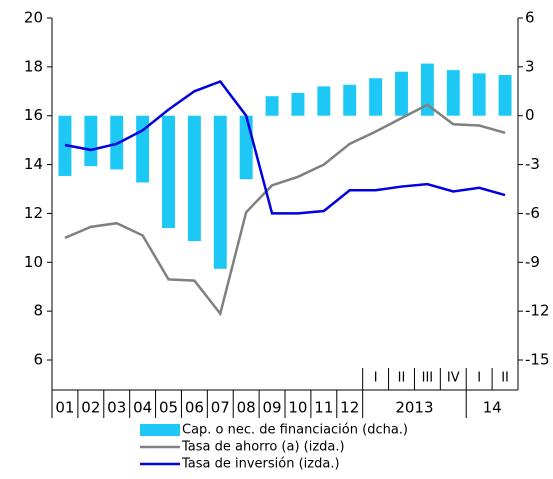 The height and width of the screenshot is (479, 553). What do you see at coordinates (272, 408) in the screenshot?
I see `x-tick-label: 09` at bounding box center [272, 408].